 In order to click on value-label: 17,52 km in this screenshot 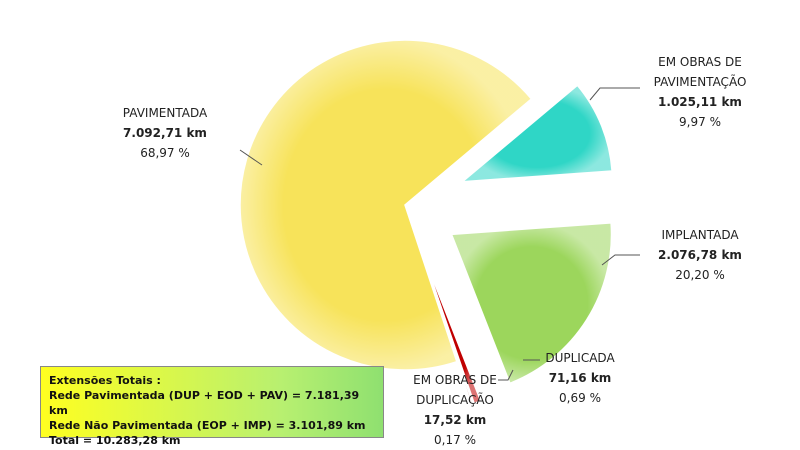, I will do `click(455, 420)`.